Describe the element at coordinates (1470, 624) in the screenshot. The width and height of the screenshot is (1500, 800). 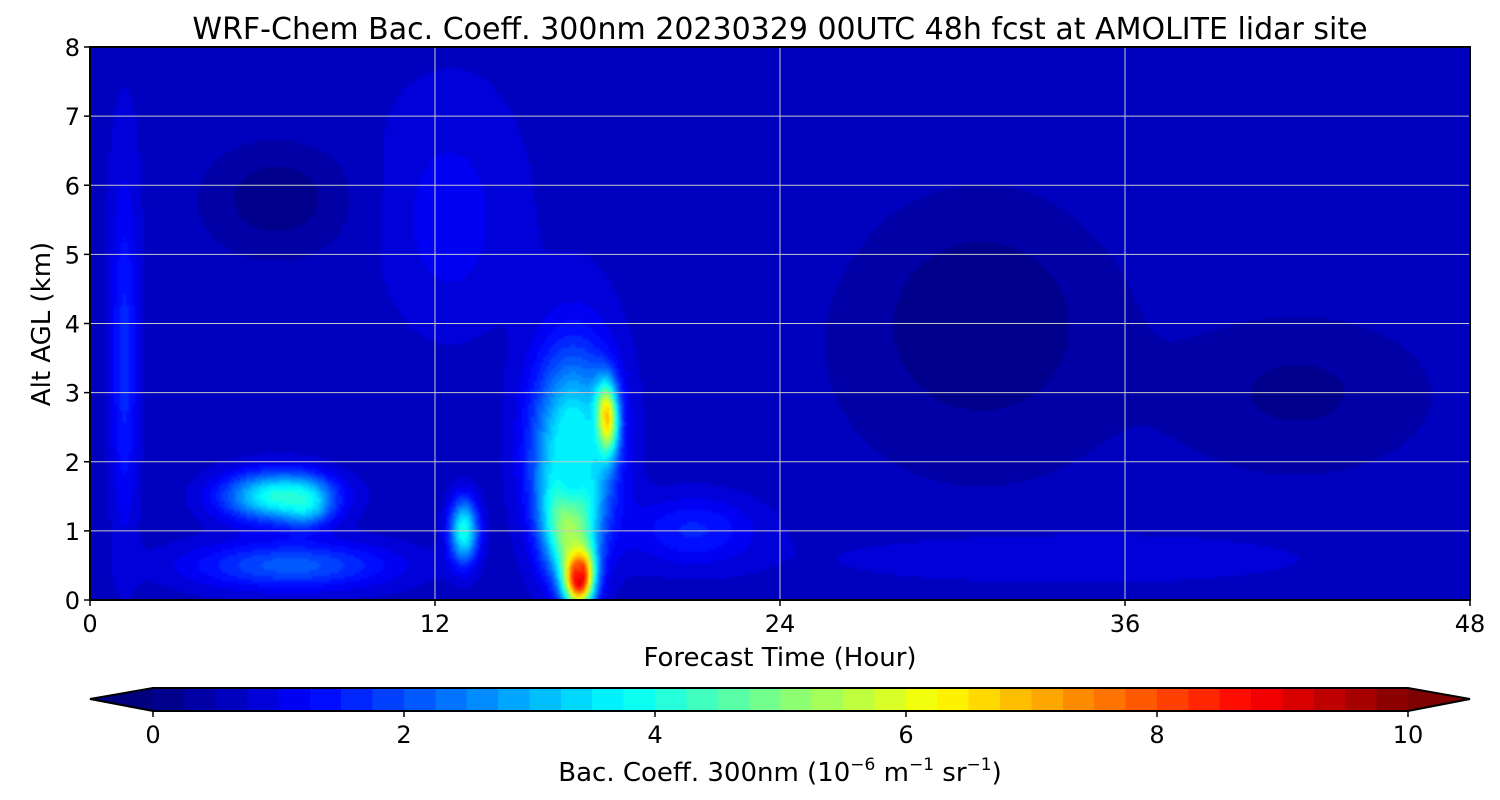
I see `x-tick-label: 48` at that location.